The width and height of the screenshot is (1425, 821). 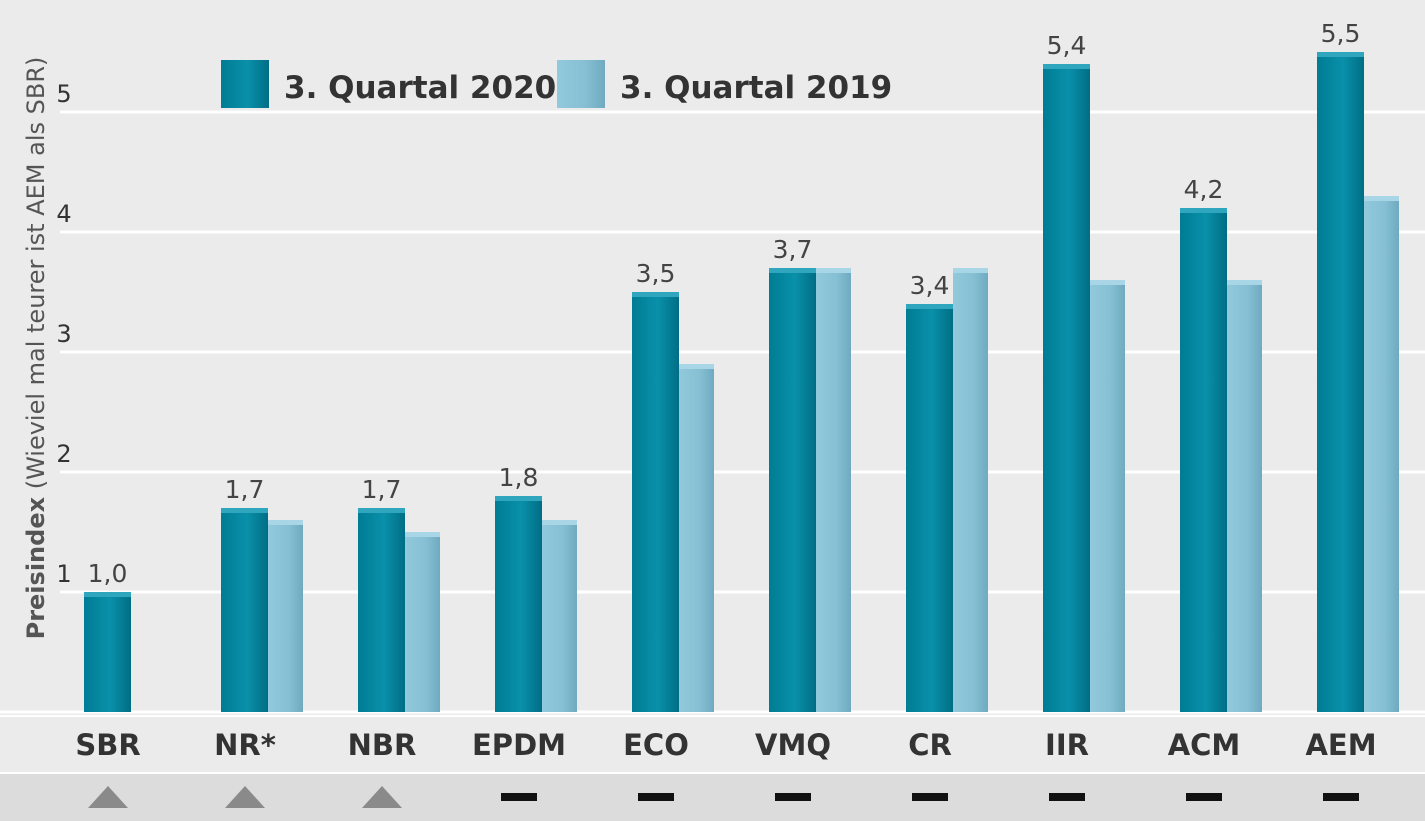 What do you see at coordinates (792, 490) in the screenshot?
I see `bar-2020-VMQ` at bounding box center [792, 490].